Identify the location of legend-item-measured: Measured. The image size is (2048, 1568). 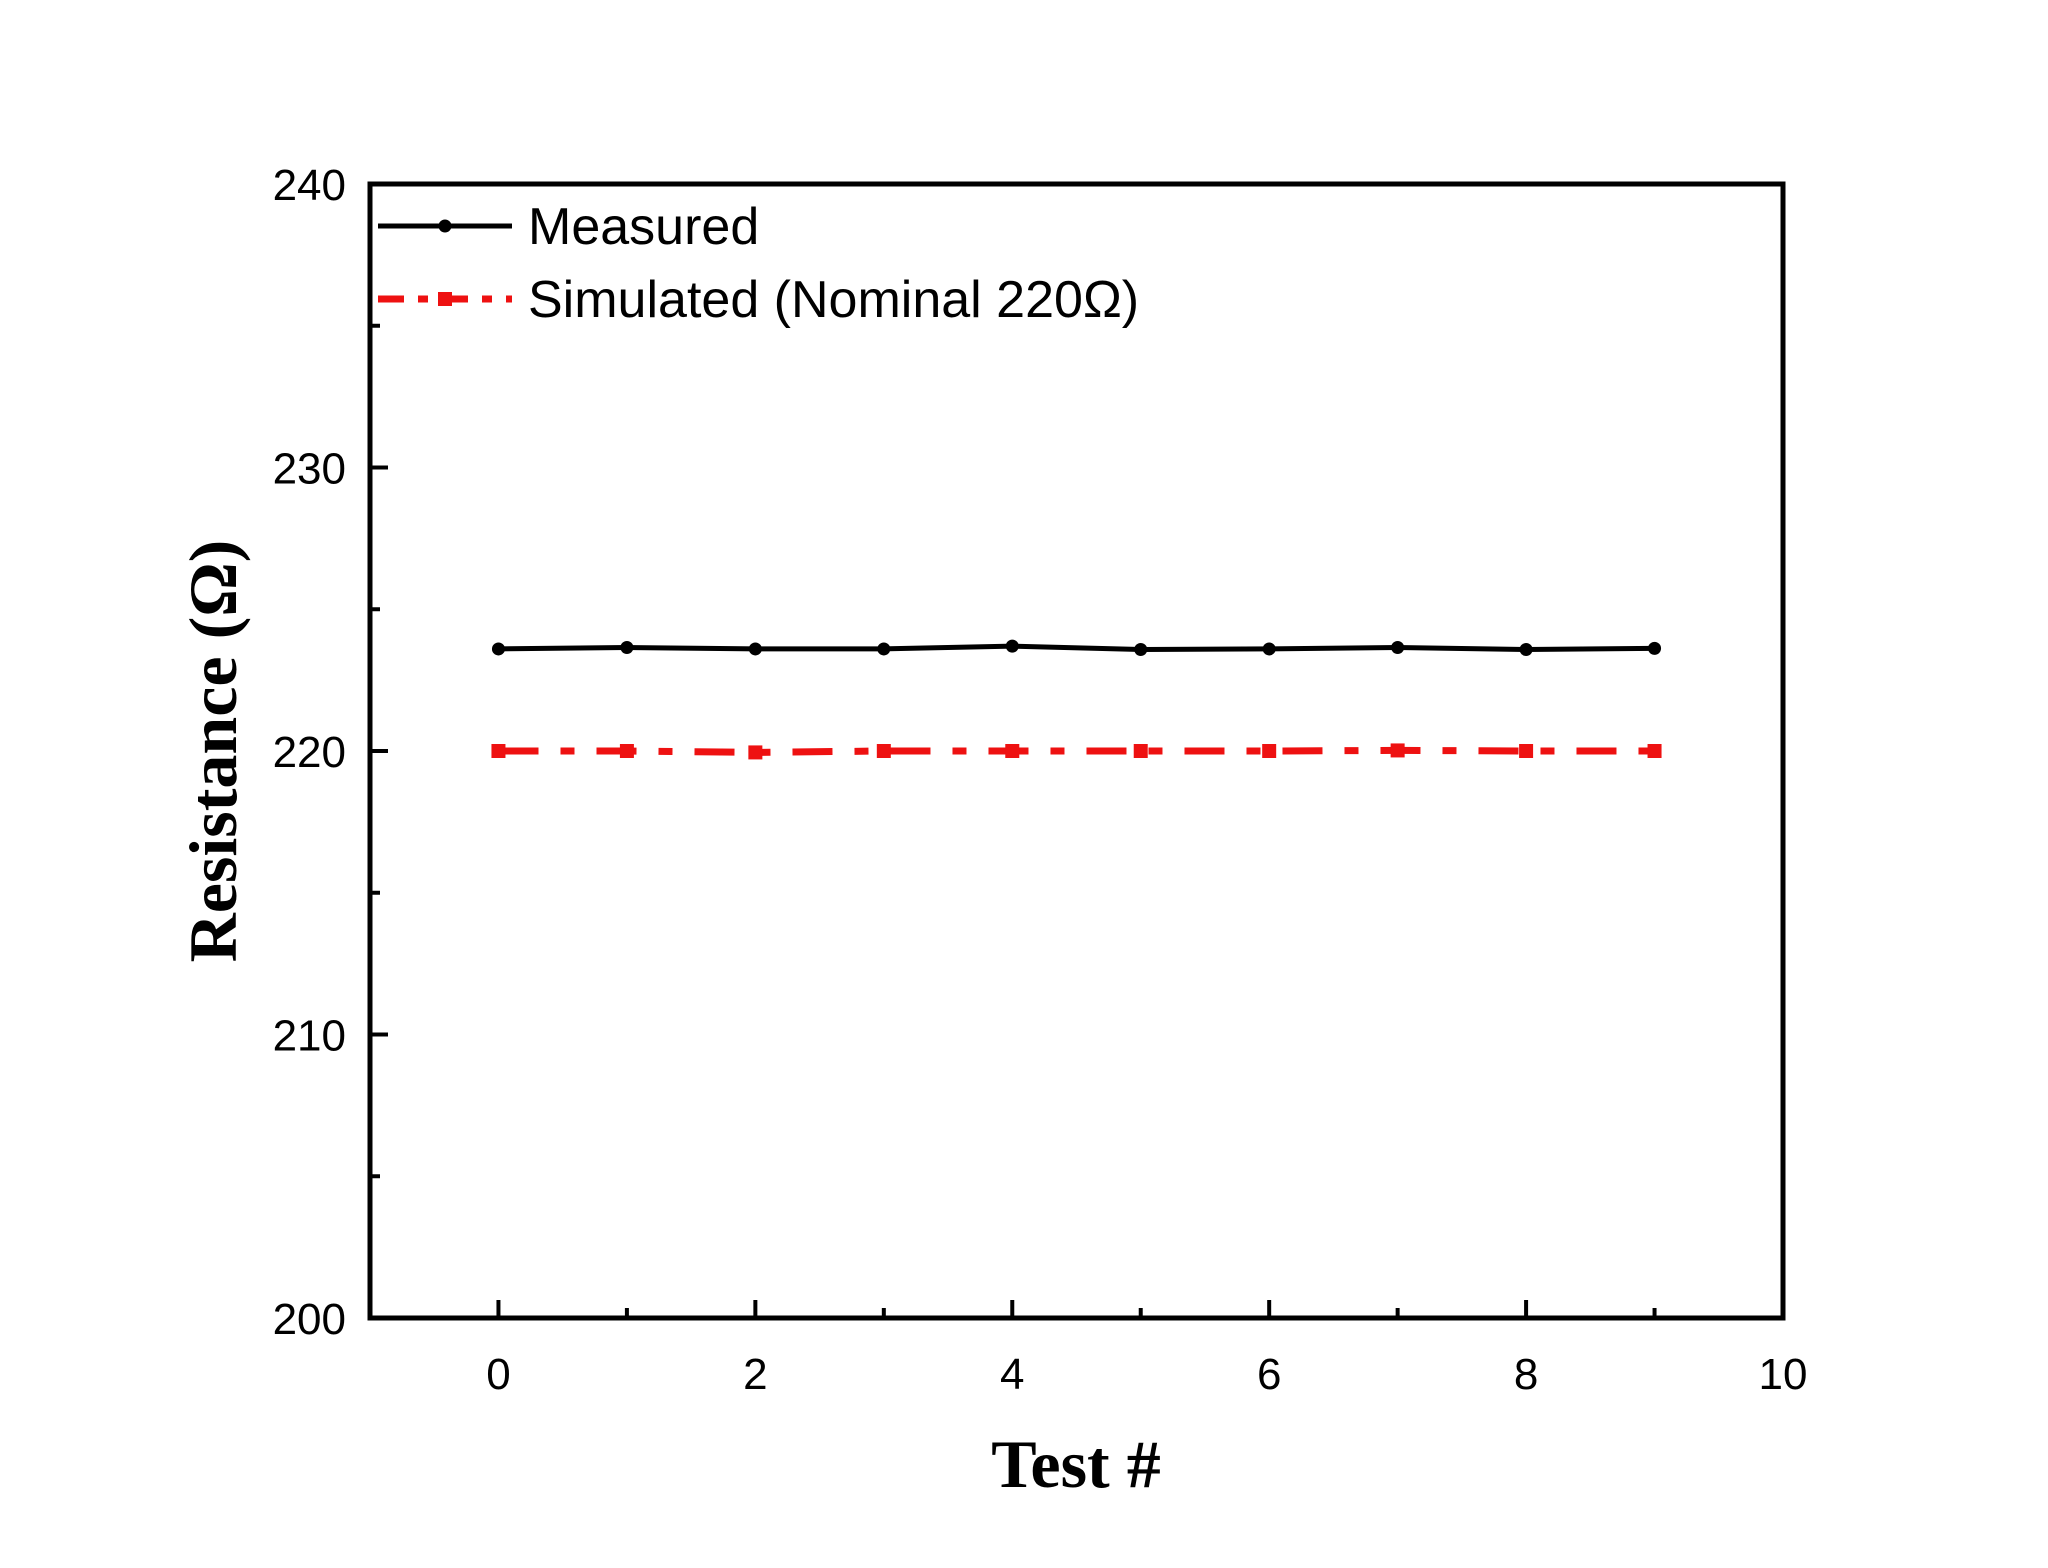
(568, 227).